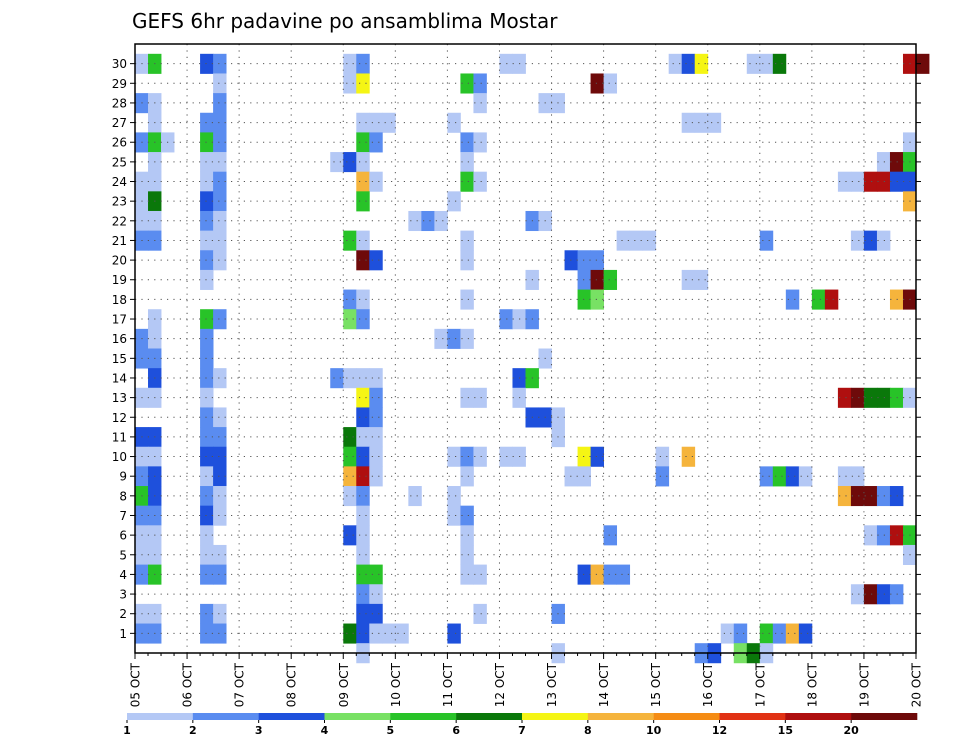 Image resolution: width=960 pixels, height=742 pixels. I want to click on y-tick-label: 18, so click(119, 300).